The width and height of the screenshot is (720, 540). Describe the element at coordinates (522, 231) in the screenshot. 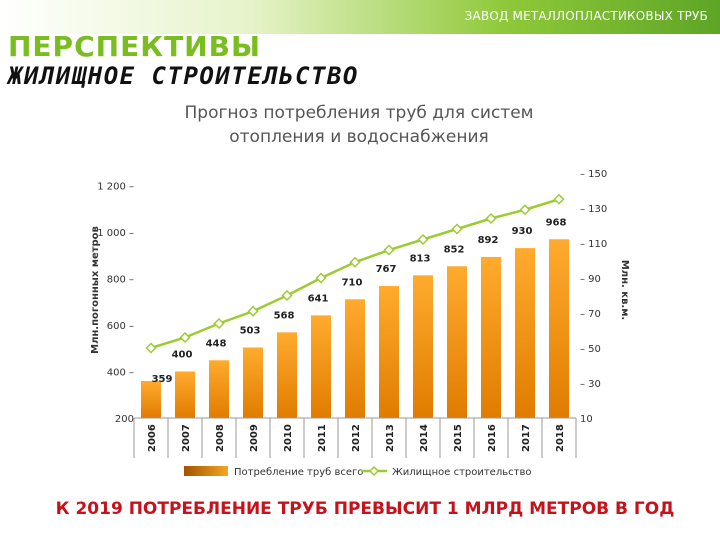

I see `bar-data-label: 930` at that location.